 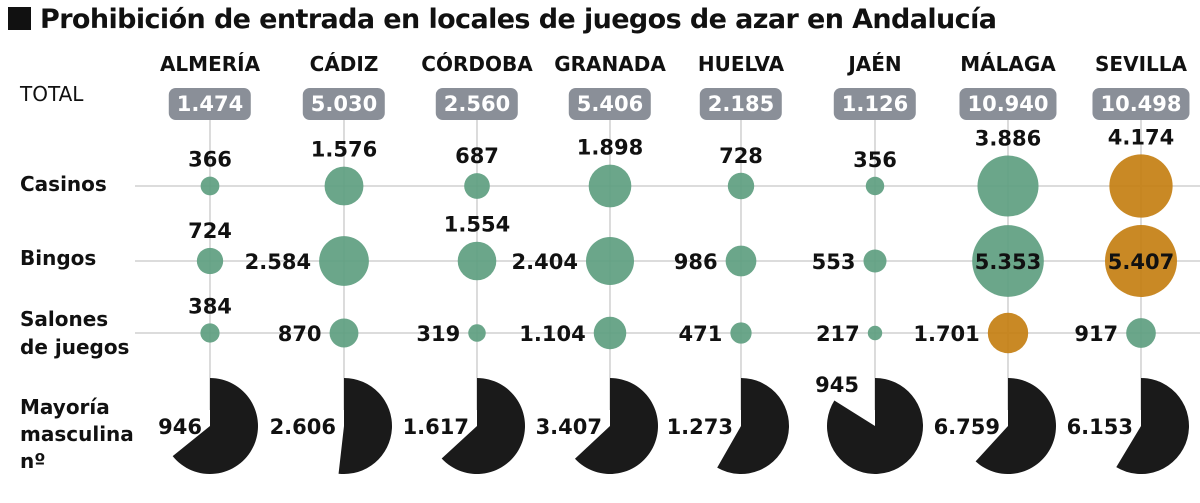 I want to click on total-badge-almeria: 1.474, so click(x=210, y=104).